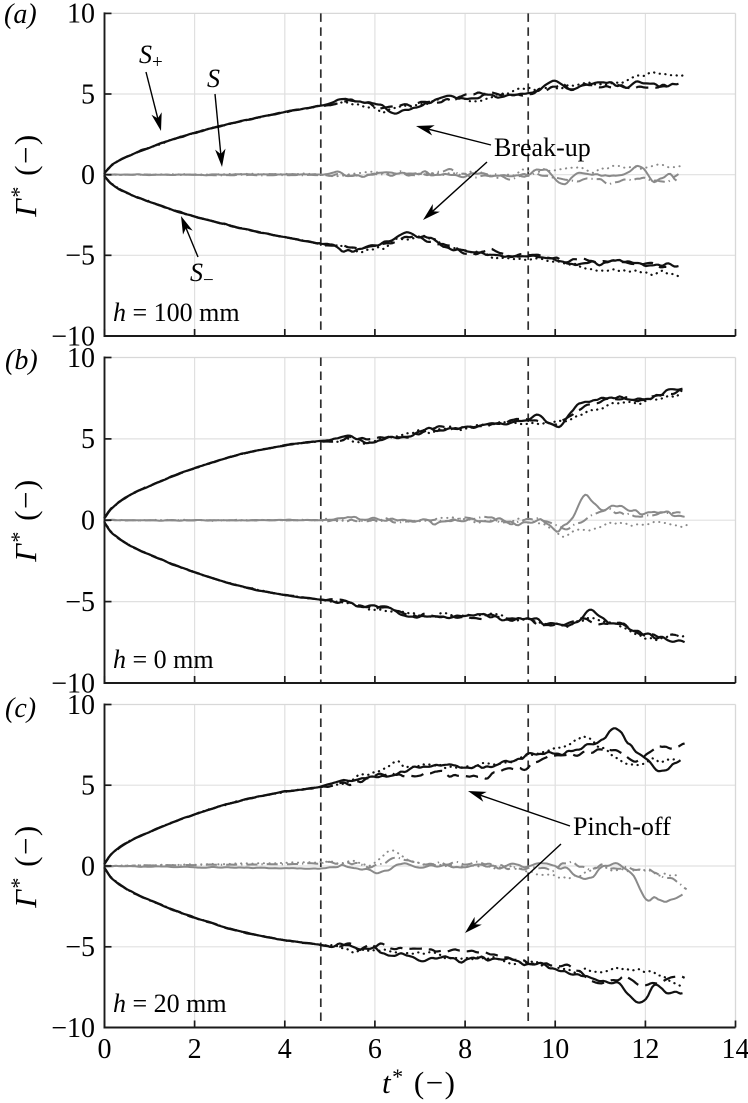 The width and height of the screenshot is (748, 1103). What do you see at coordinates (202, 274) in the screenshot?
I see `svg-text: S−` at bounding box center [202, 274].